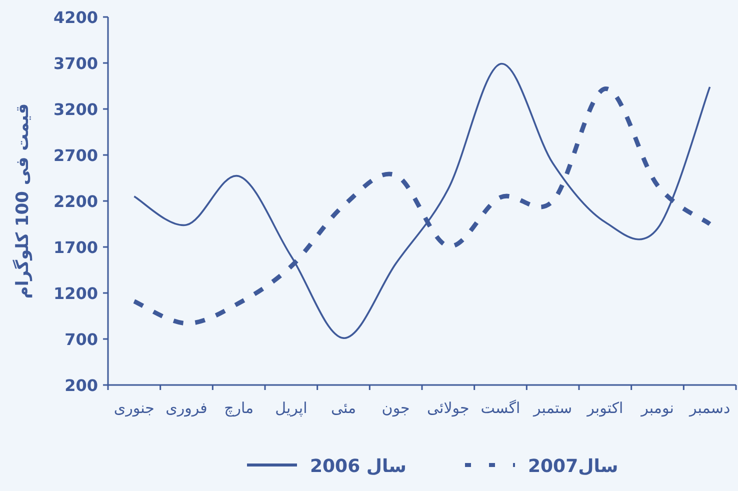  What do you see at coordinates (75, 63) in the screenshot?
I see `y-tick-label: 3700` at bounding box center [75, 63].